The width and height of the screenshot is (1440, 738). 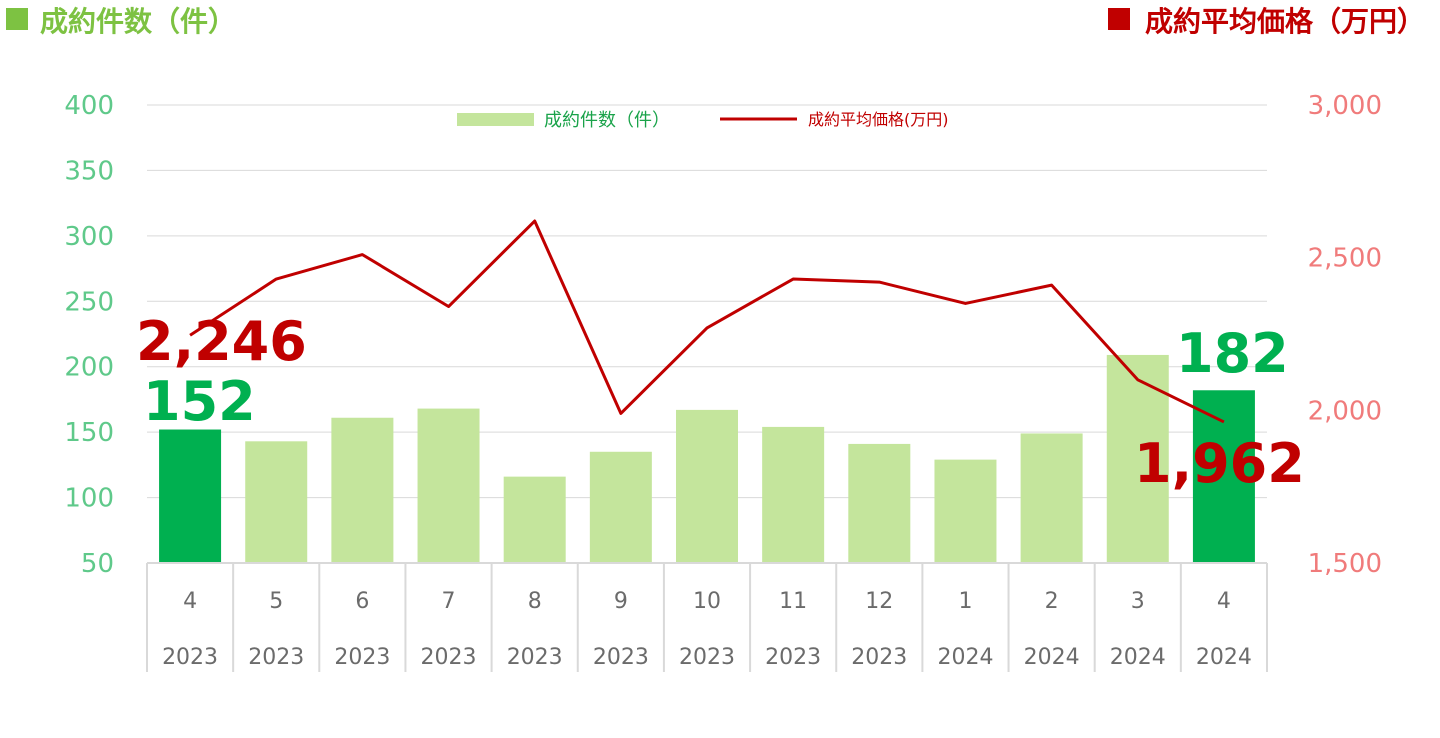 I want to click on left-tick-label: 250, so click(x=89, y=302).